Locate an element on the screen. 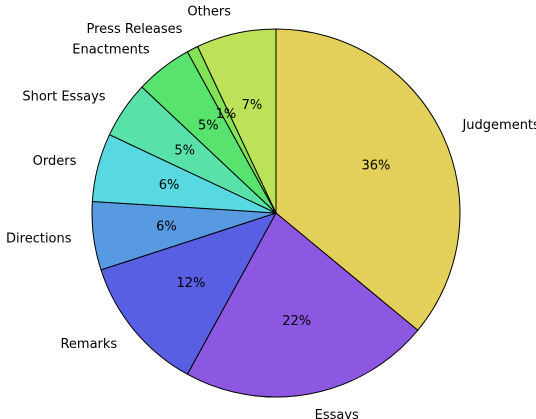  pie-slice-others is located at coordinates (236, 121).